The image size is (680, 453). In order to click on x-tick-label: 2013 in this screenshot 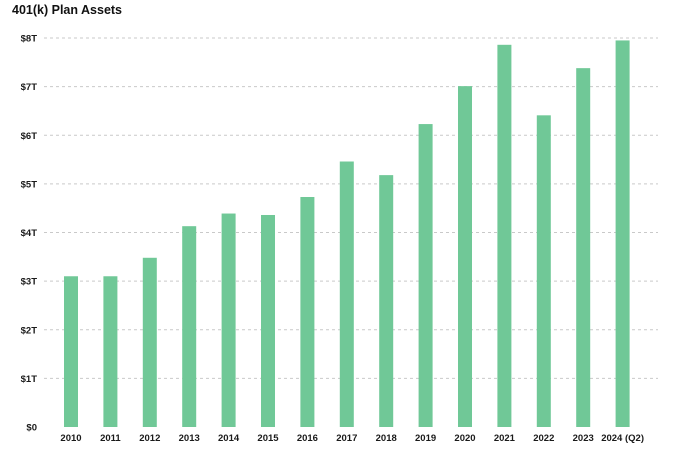, I will do `click(189, 438)`.